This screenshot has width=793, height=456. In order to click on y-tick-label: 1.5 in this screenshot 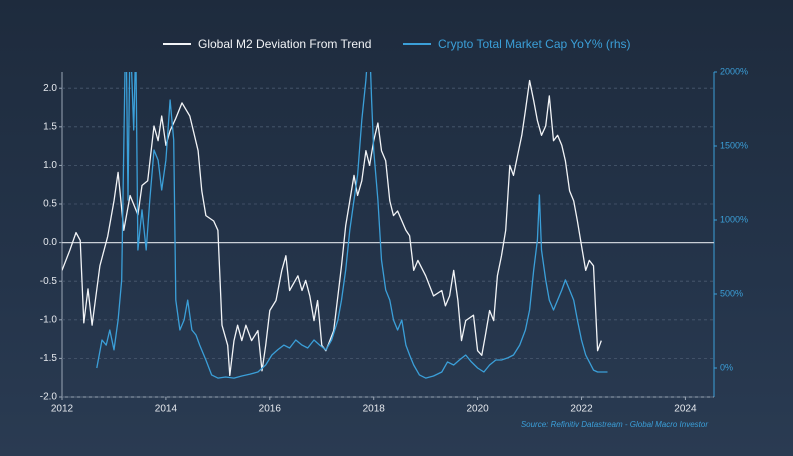, I will do `click(50, 126)`.